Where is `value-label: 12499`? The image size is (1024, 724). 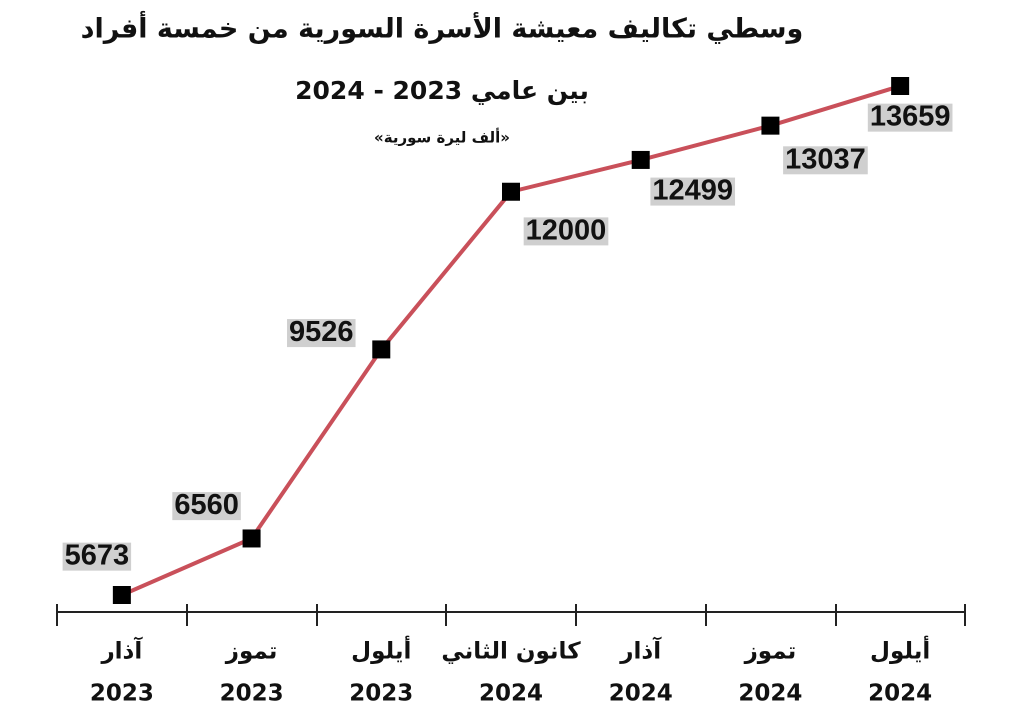
value-label: 12499 is located at coordinates (692, 191).